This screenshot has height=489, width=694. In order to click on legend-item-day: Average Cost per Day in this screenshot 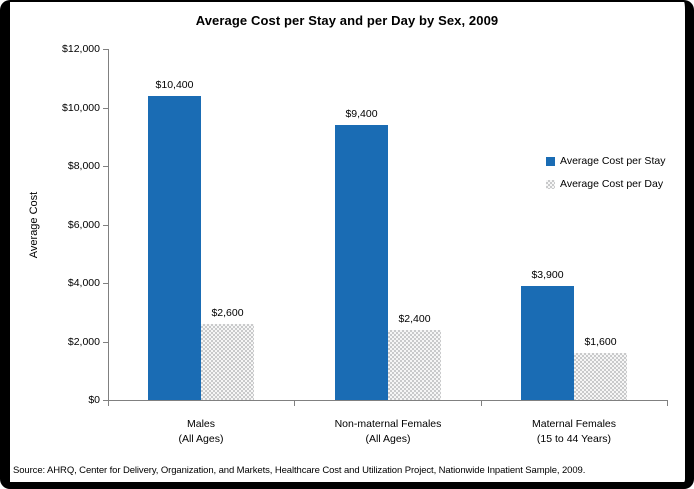, I will do `click(605, 184)`.